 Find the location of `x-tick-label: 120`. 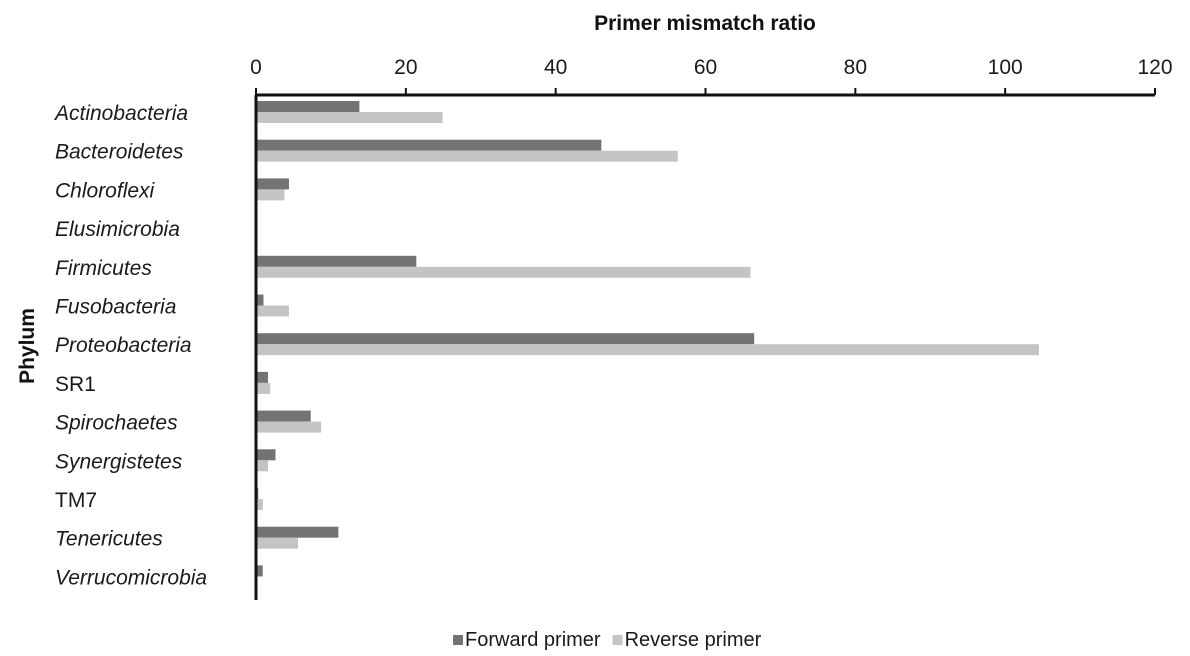

x-tick-label: 120 is located at coordinates (1154, 67).